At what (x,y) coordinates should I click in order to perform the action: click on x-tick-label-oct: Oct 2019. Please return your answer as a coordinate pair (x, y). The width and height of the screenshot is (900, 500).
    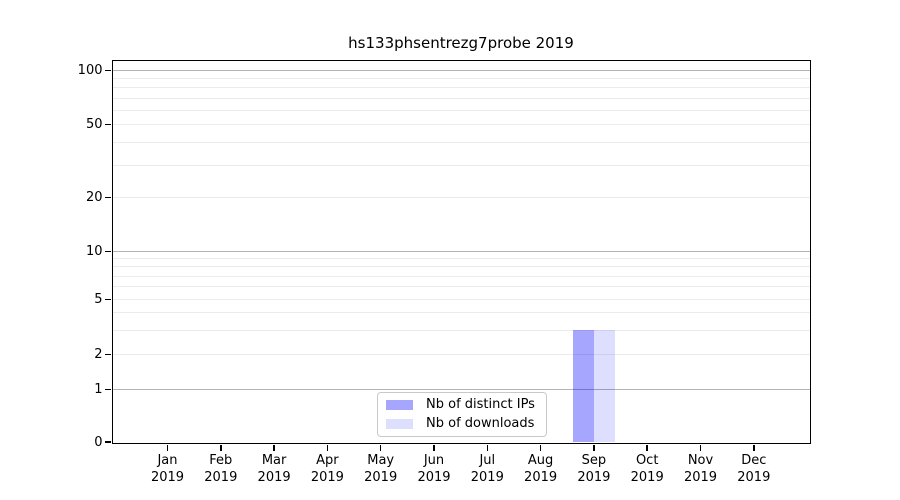
    Looking at the image, I should click on (647, 469).